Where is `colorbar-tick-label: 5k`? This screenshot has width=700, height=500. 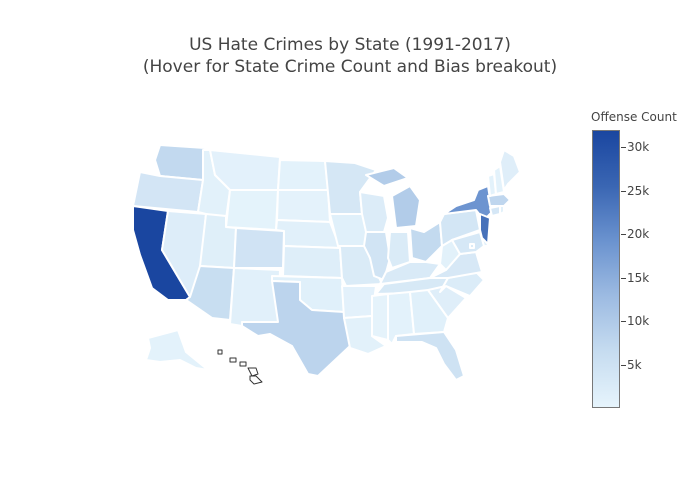
colorbar-tick-label: 5k is located at coordinates (634, 364).